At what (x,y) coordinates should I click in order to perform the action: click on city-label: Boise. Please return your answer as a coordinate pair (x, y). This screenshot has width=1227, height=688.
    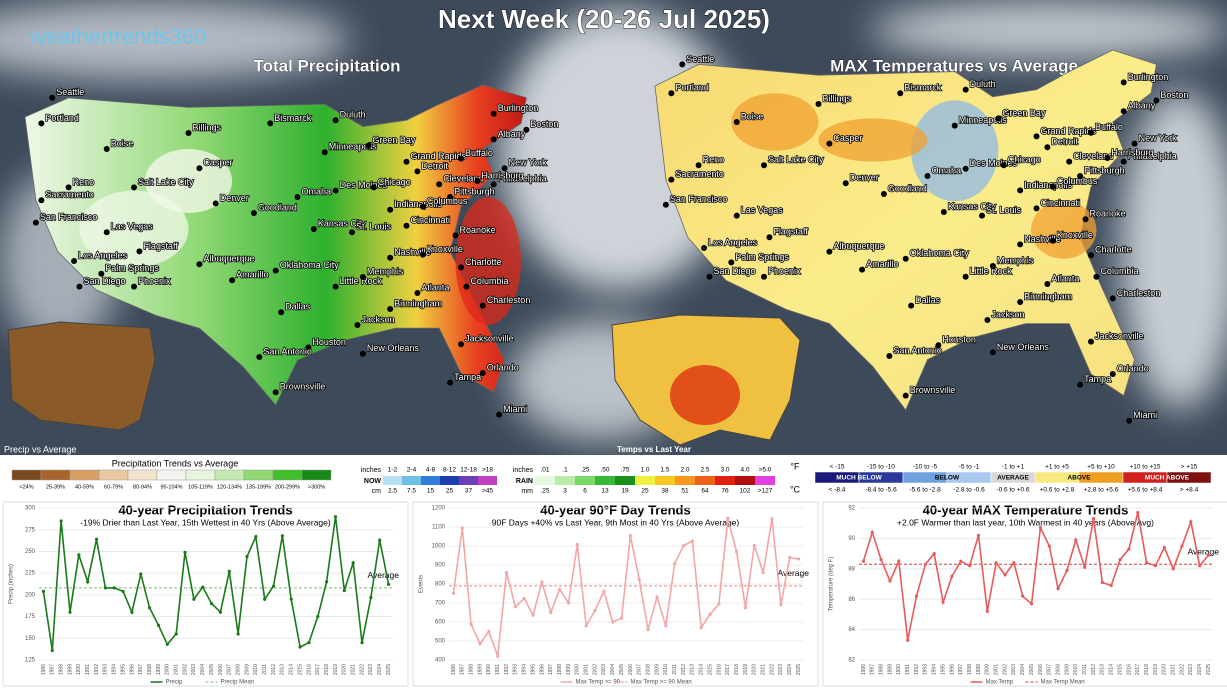
    Looking at the image, I should click on (752, 116).